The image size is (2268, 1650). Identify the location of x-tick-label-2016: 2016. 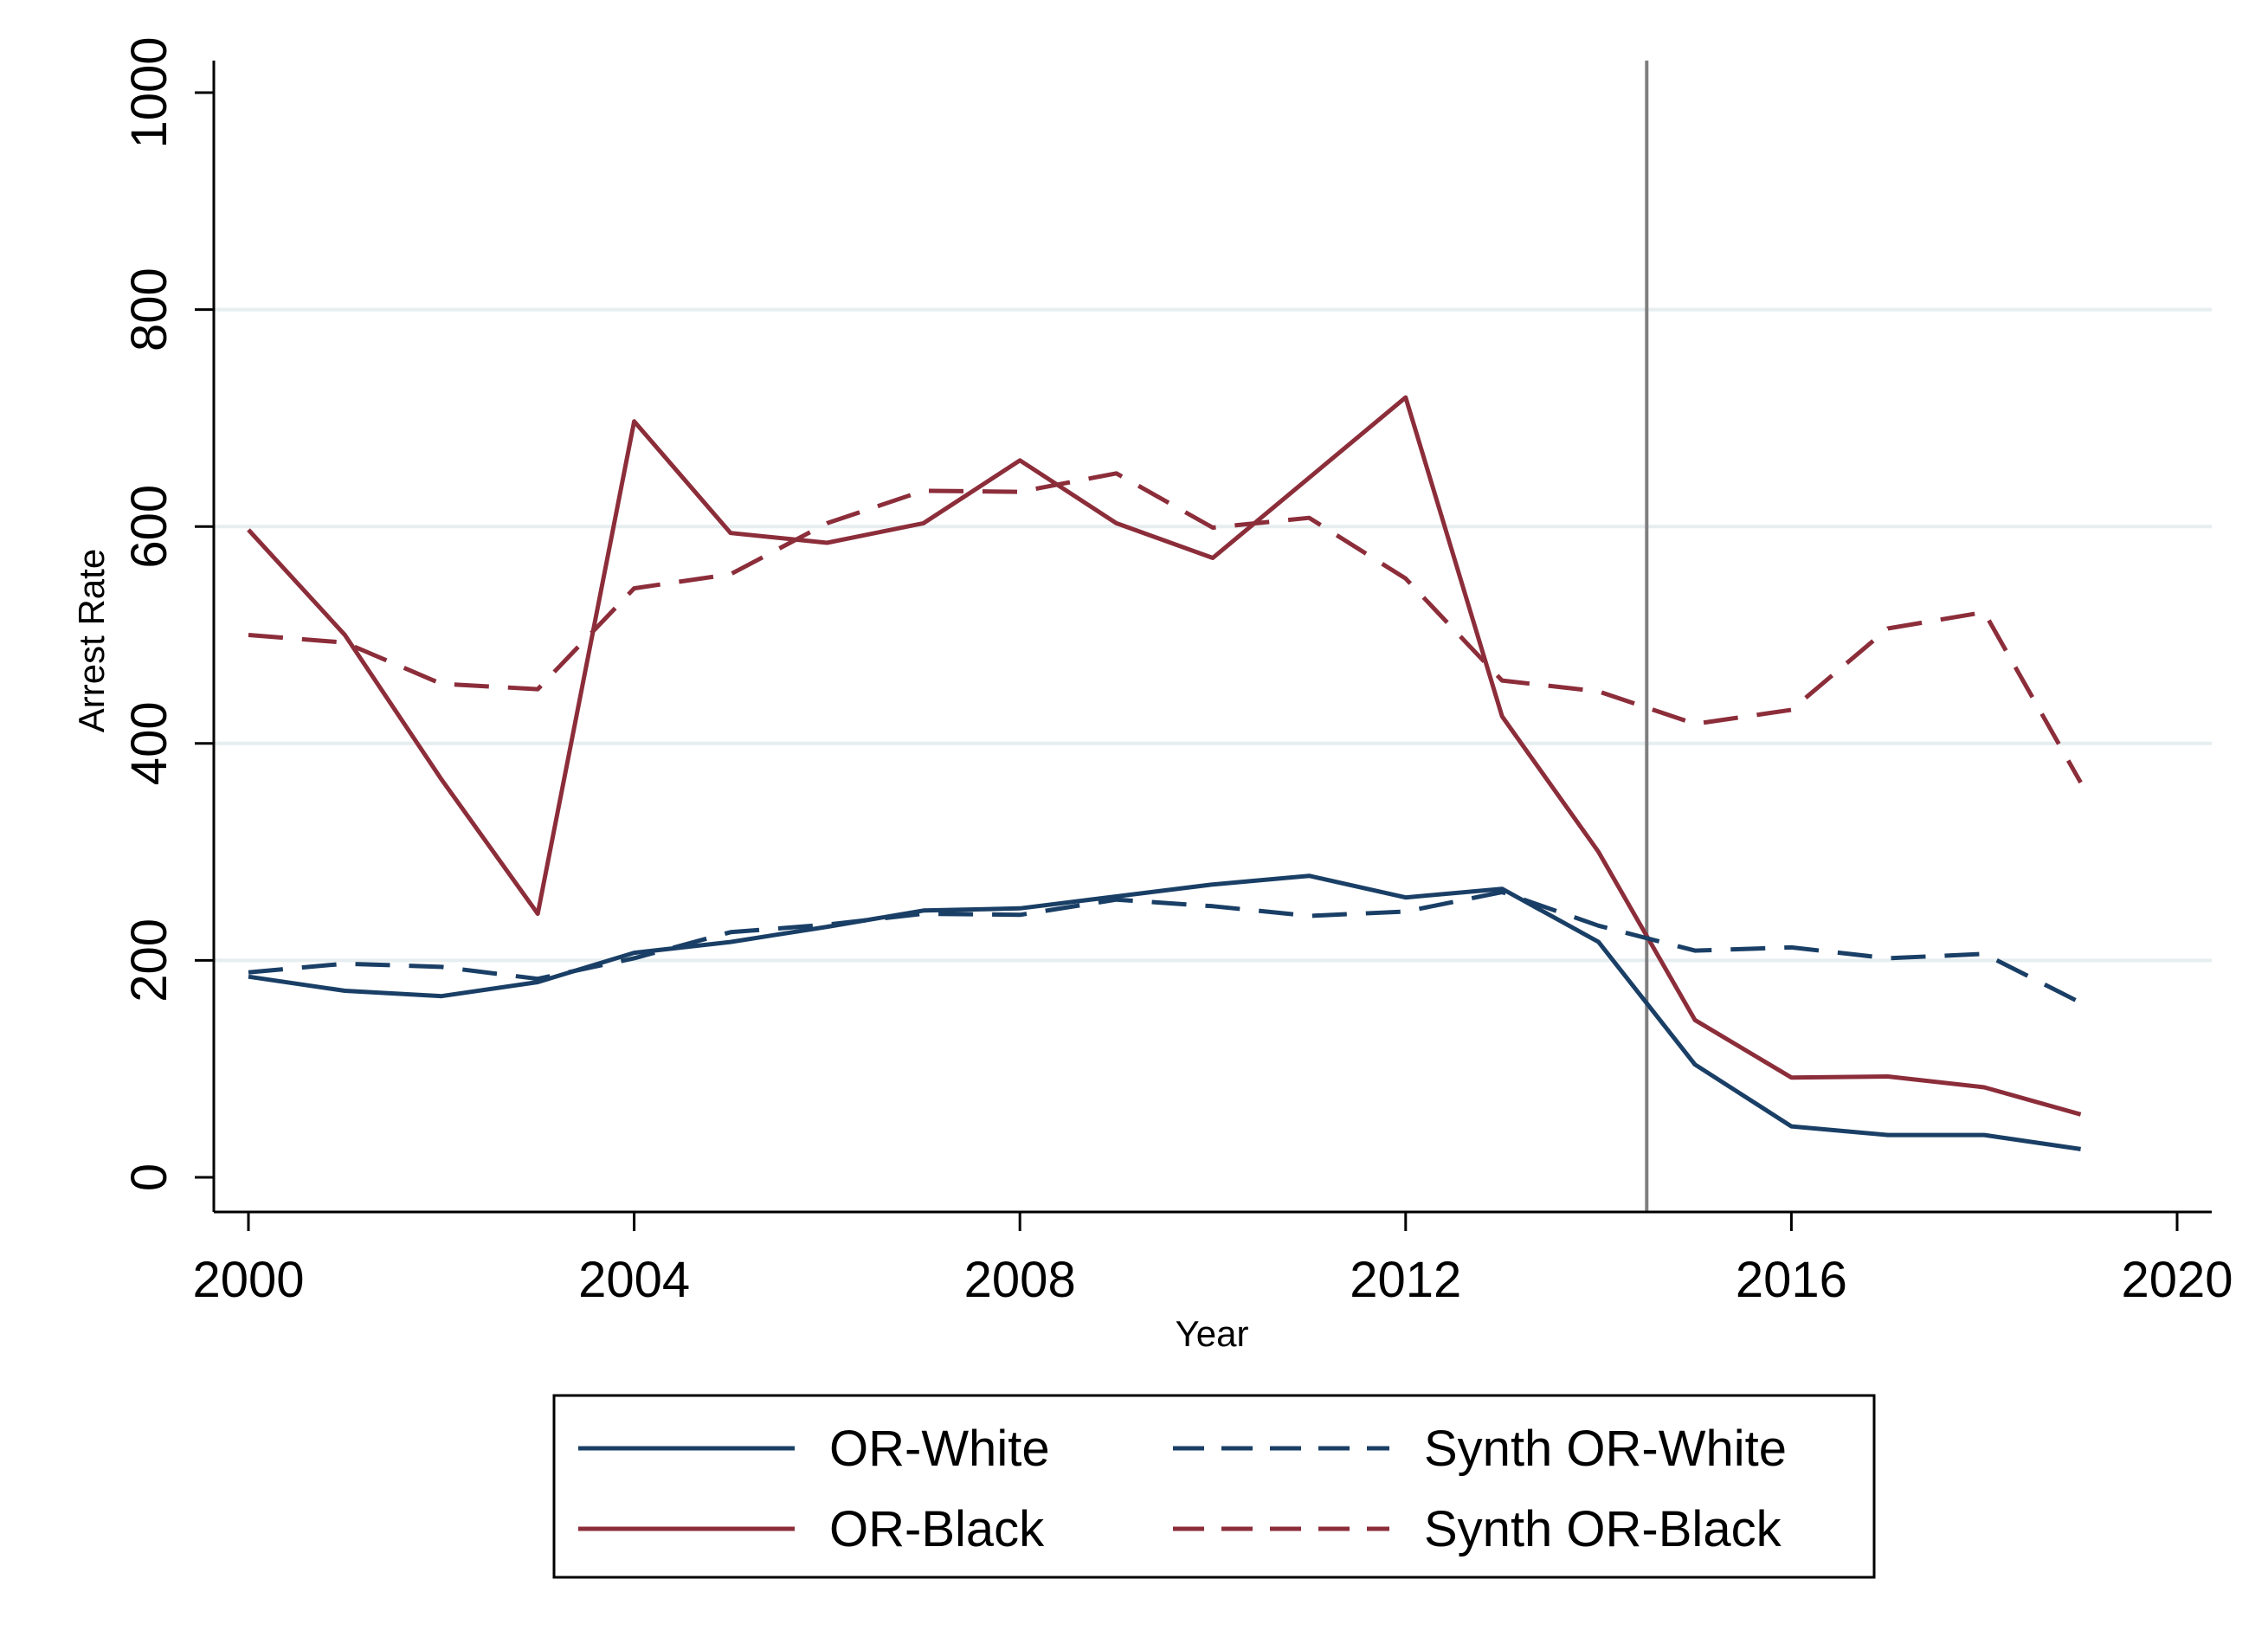
(1791, 1280).